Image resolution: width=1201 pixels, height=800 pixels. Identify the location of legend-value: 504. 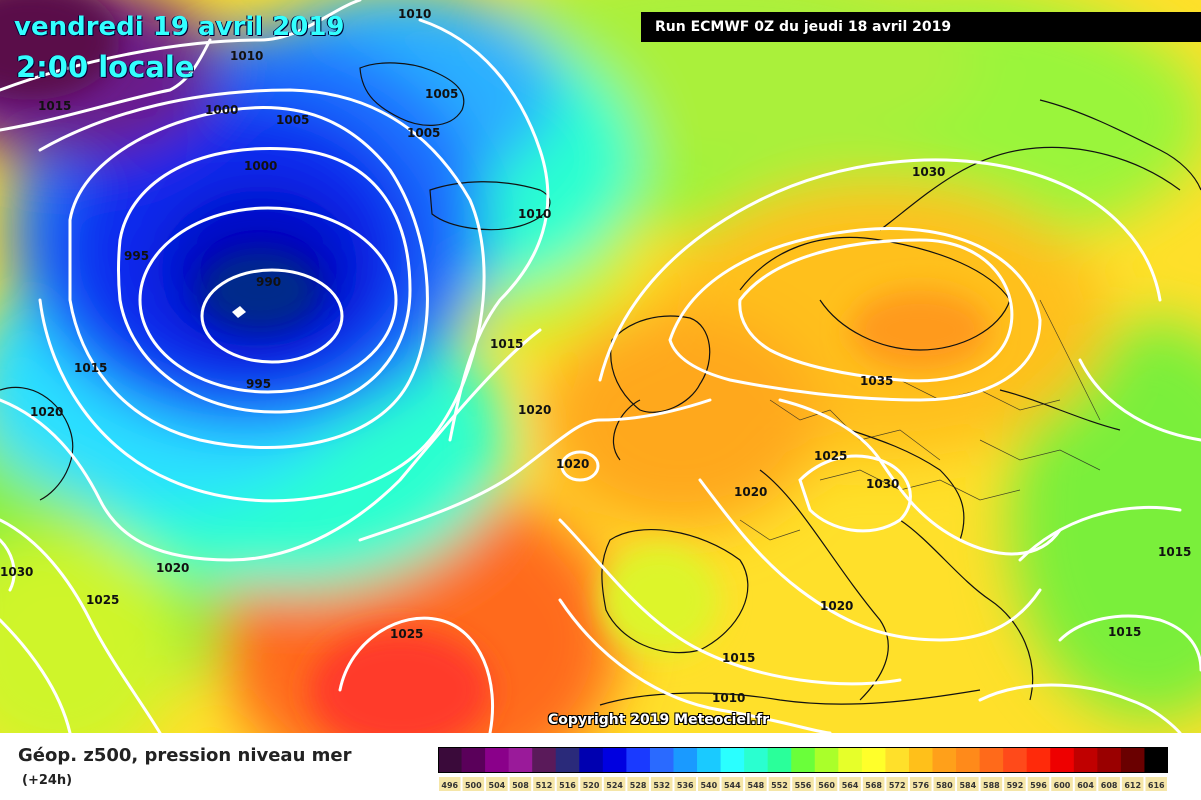
(497, 785).